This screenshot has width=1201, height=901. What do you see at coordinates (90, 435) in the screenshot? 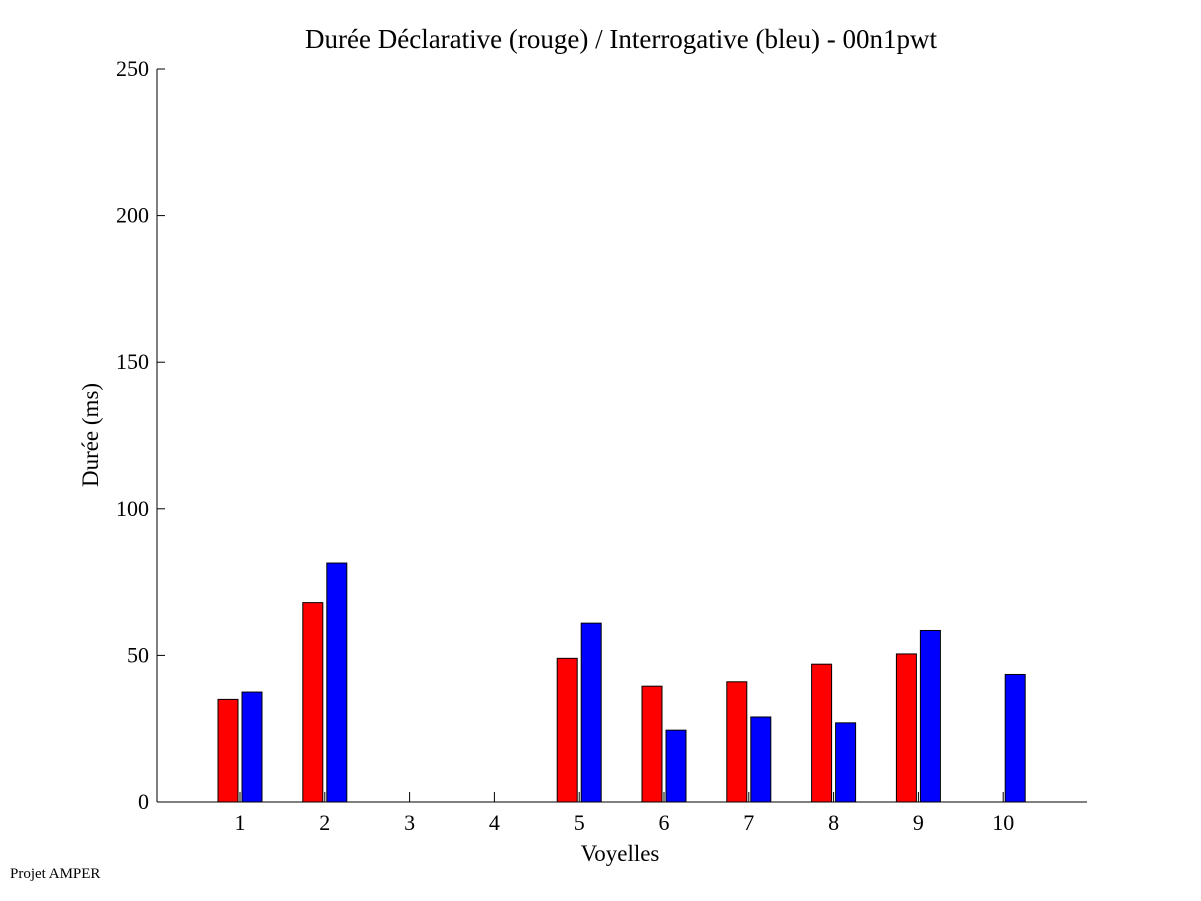
I see `y-axis-label: Durée (ms)` at bounding box center [90, 435].